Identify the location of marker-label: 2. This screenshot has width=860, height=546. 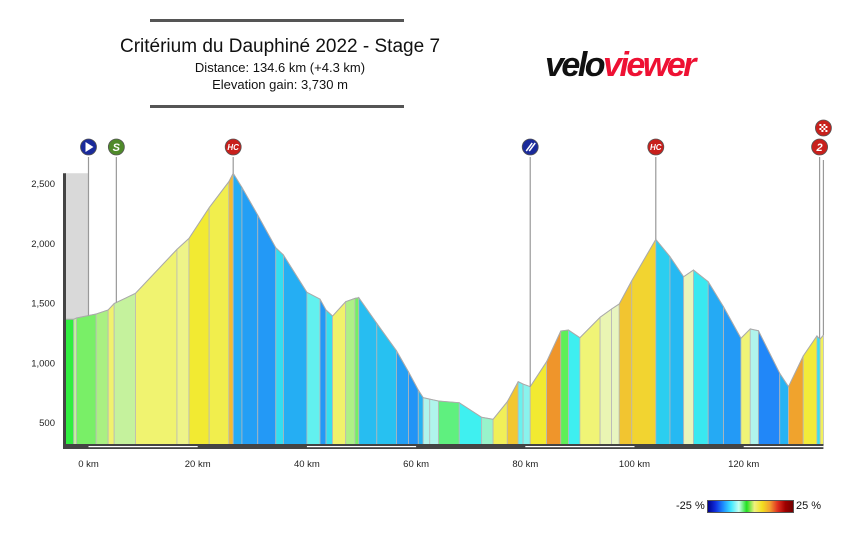
(819, 148).